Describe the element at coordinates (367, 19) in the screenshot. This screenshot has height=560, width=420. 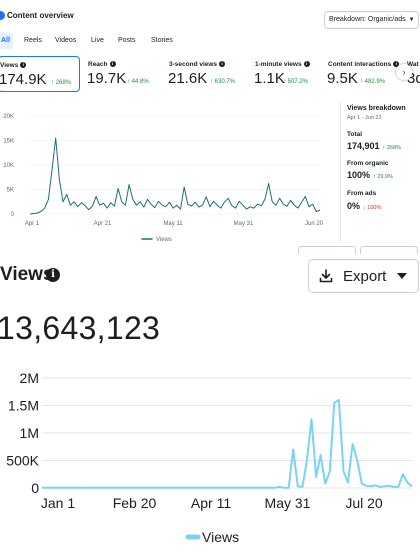
I see `breakdown-label: Breakdown: Organic/ads` at that location.